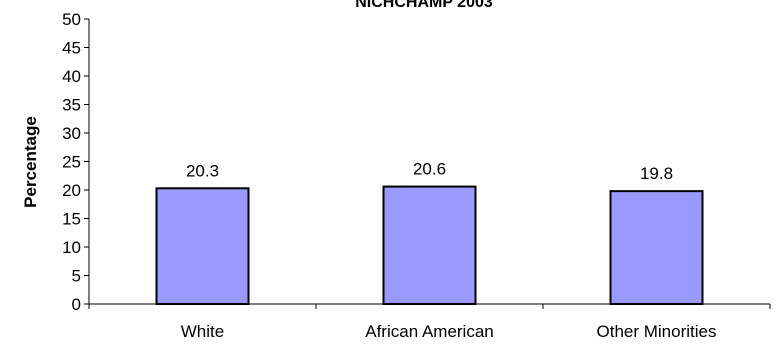  Describe the element at coordinates (76, 276) in the screenshot. I see `y-tick-label: 5` at that location.